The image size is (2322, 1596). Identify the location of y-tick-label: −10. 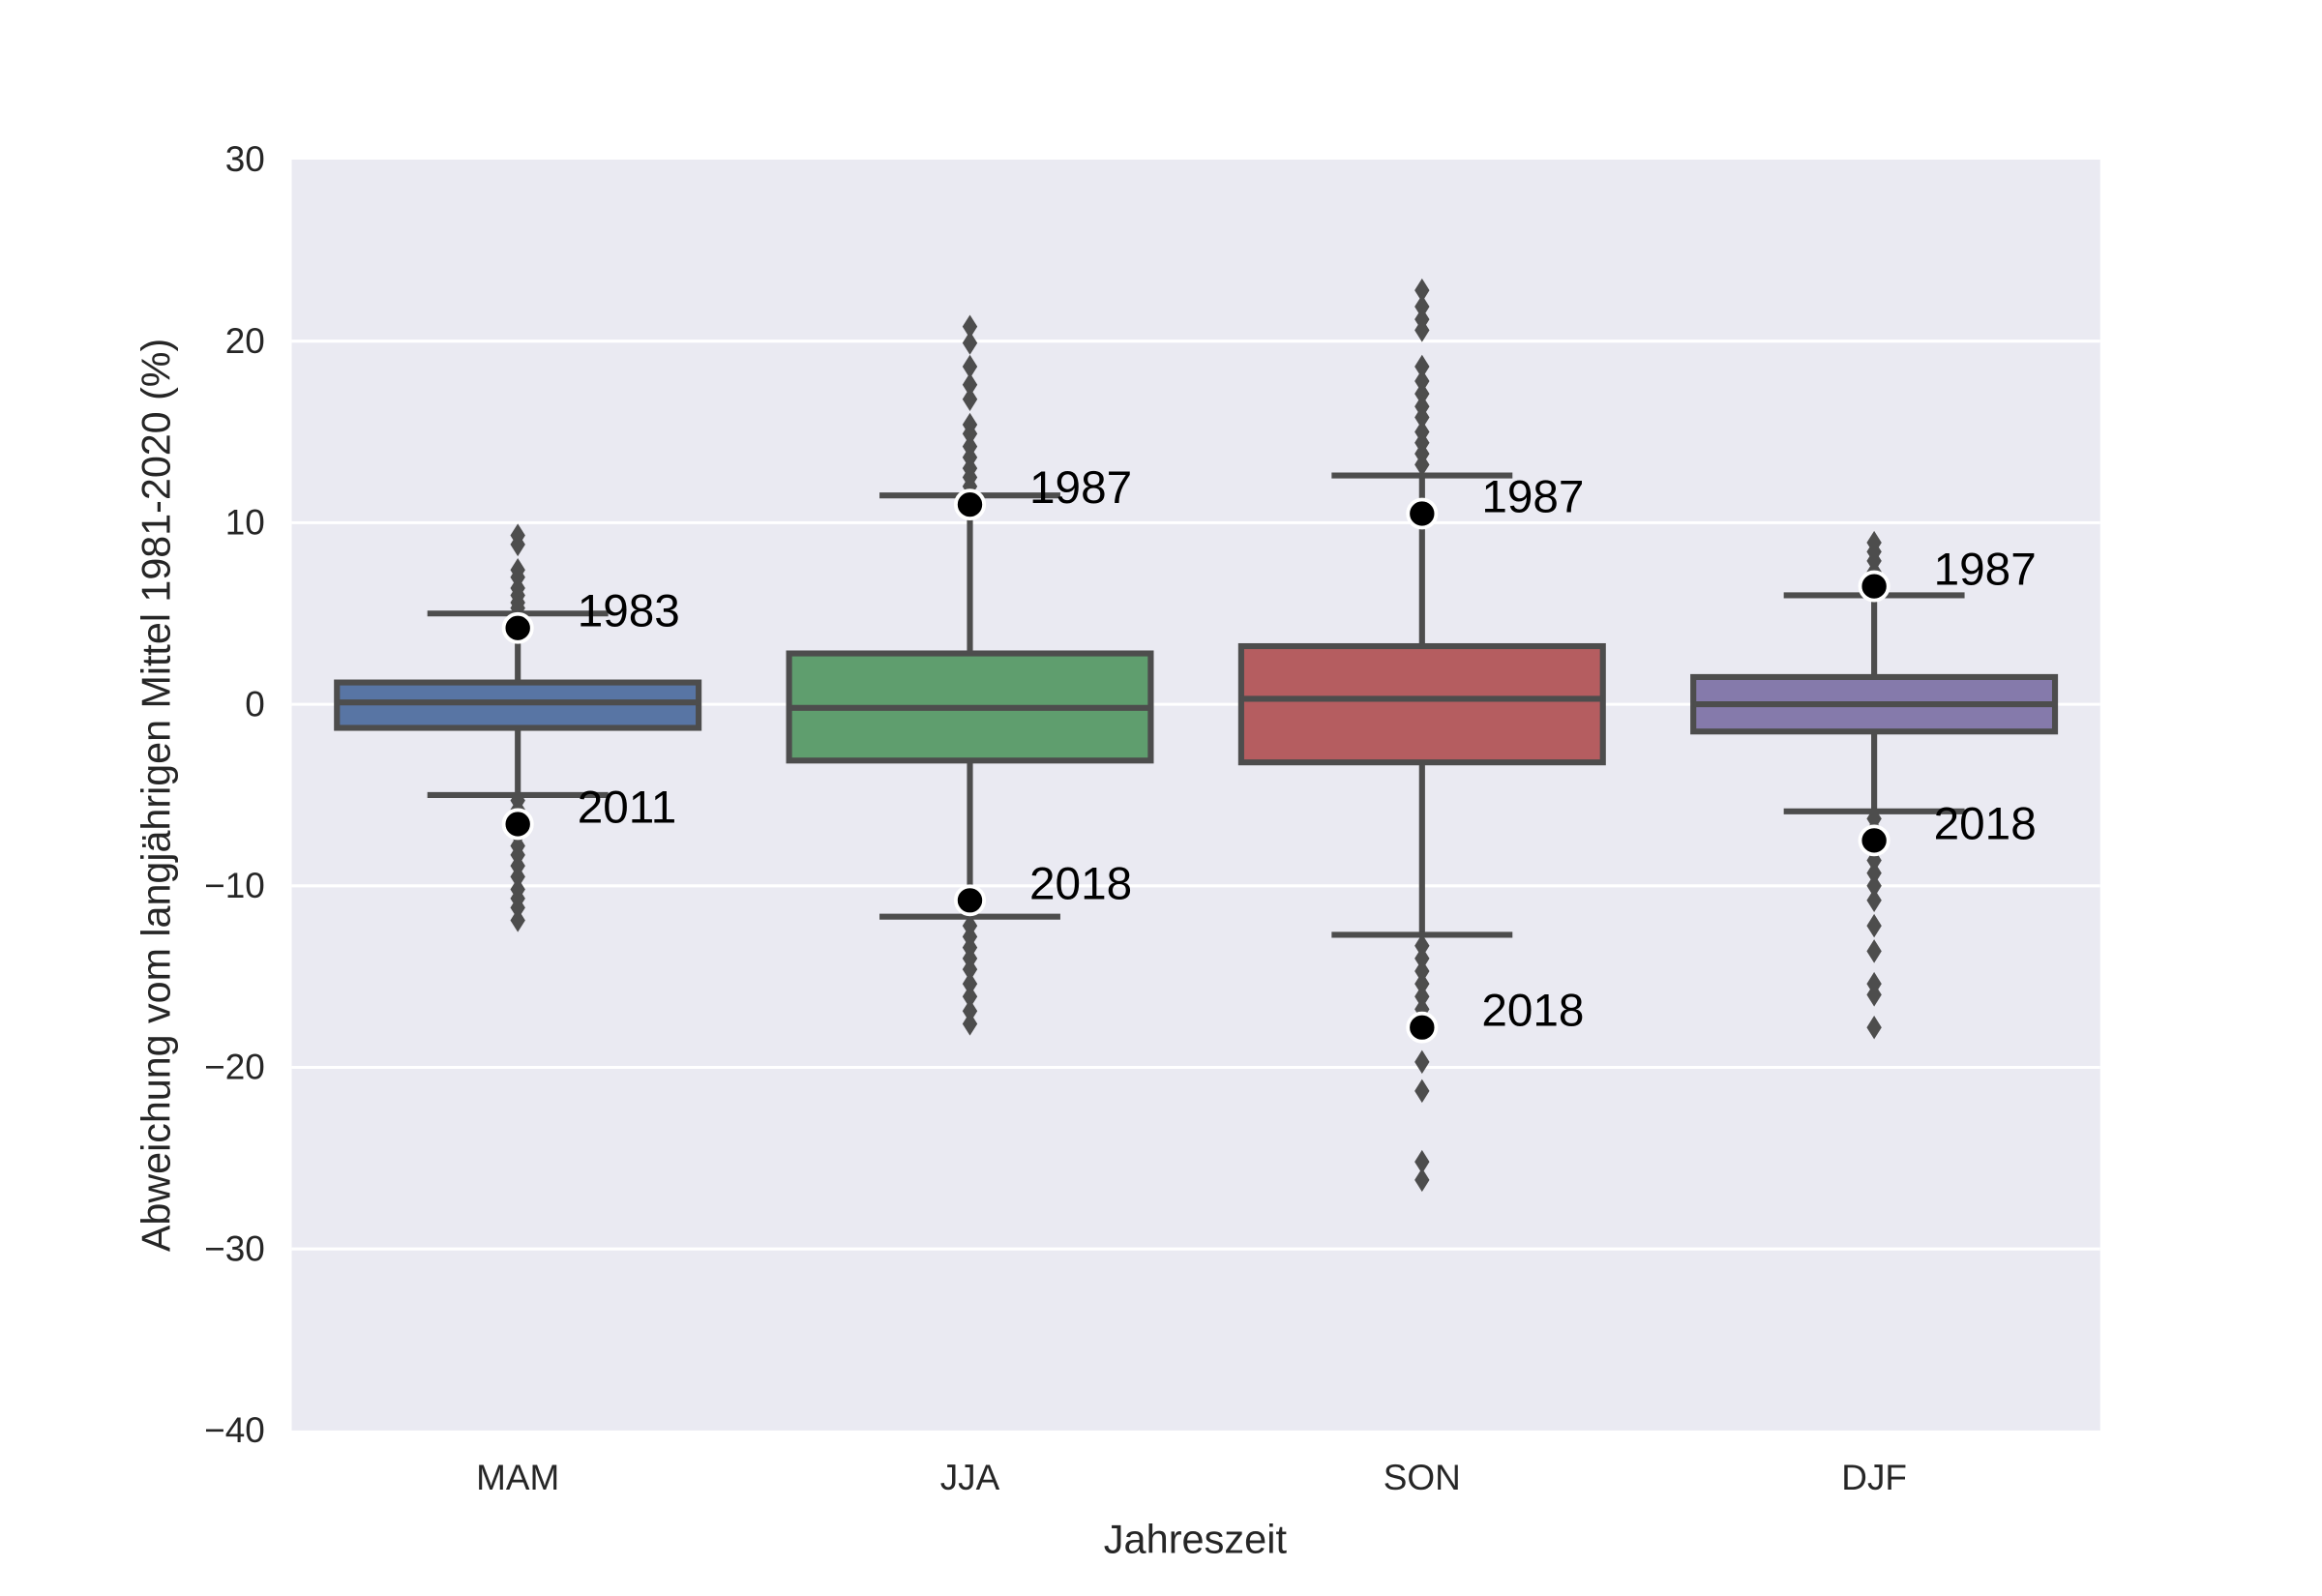
(234, 885).